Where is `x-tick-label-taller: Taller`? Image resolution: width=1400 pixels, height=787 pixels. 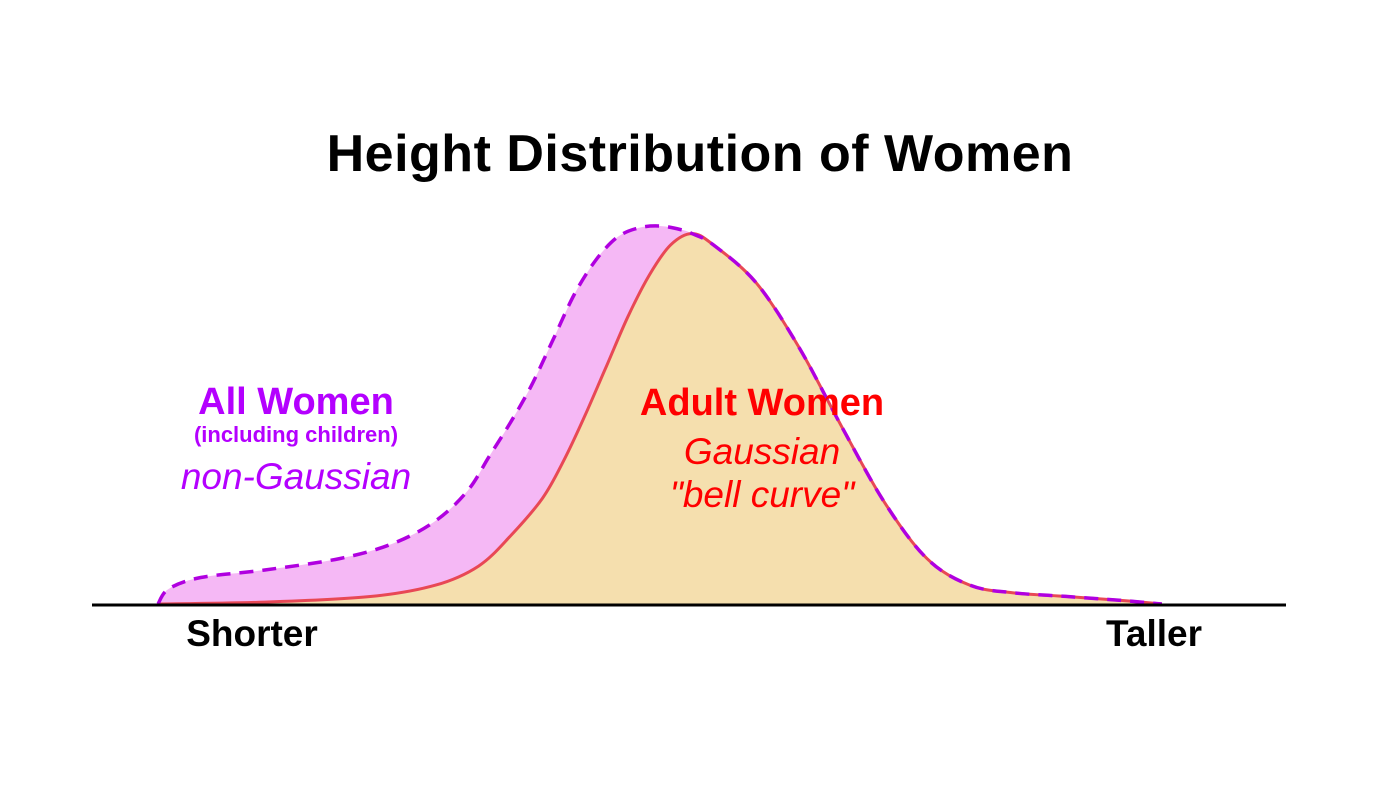
x-tick-label-taller: Taller is located at coordinates (1154, 633).